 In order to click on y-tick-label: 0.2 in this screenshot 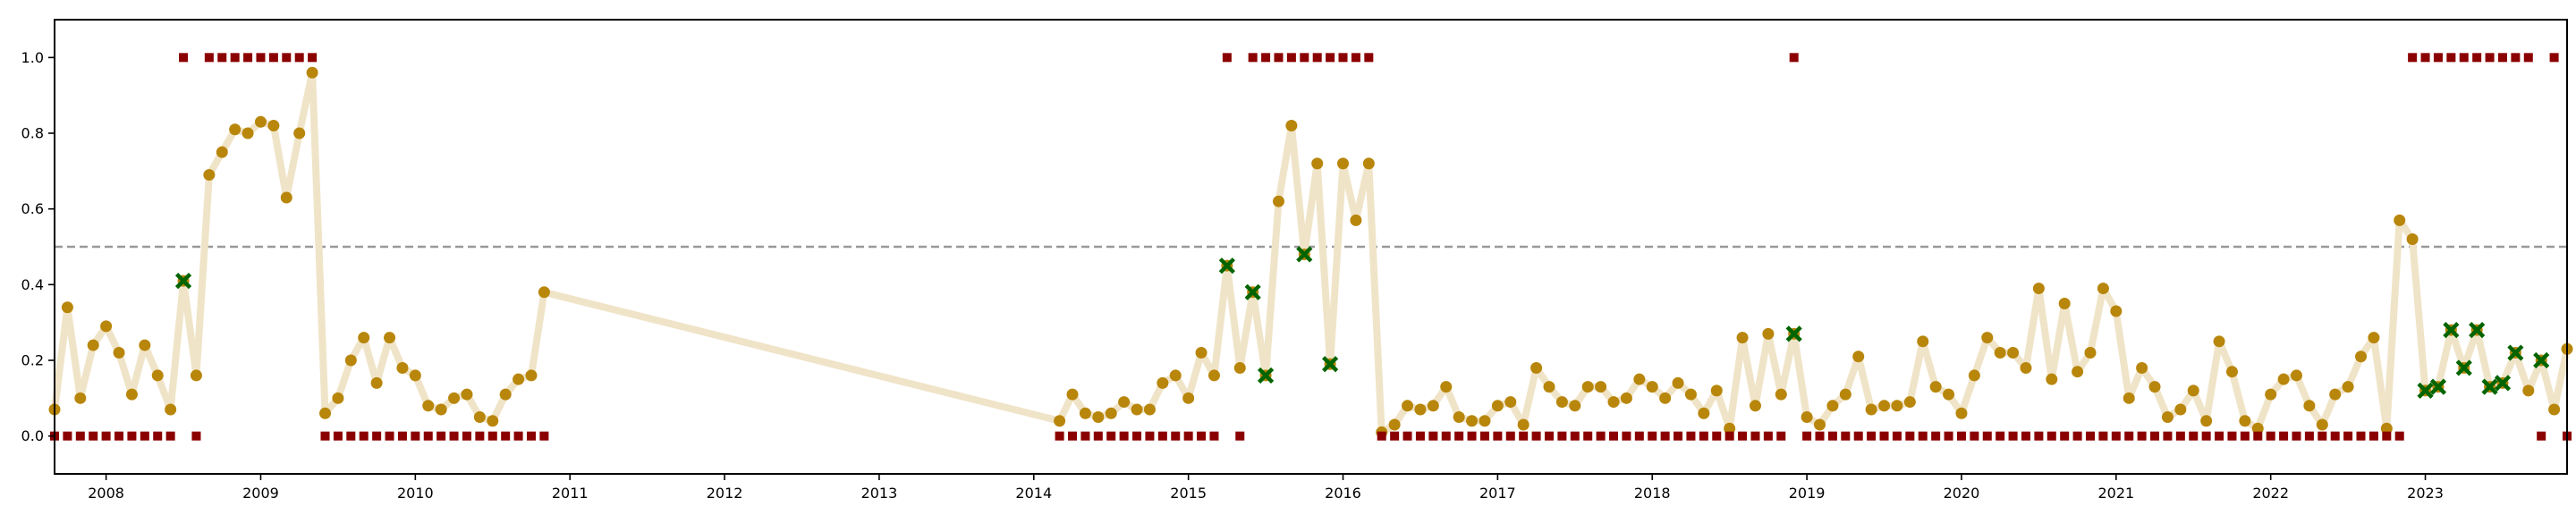, I will do `click(32, 360)`.